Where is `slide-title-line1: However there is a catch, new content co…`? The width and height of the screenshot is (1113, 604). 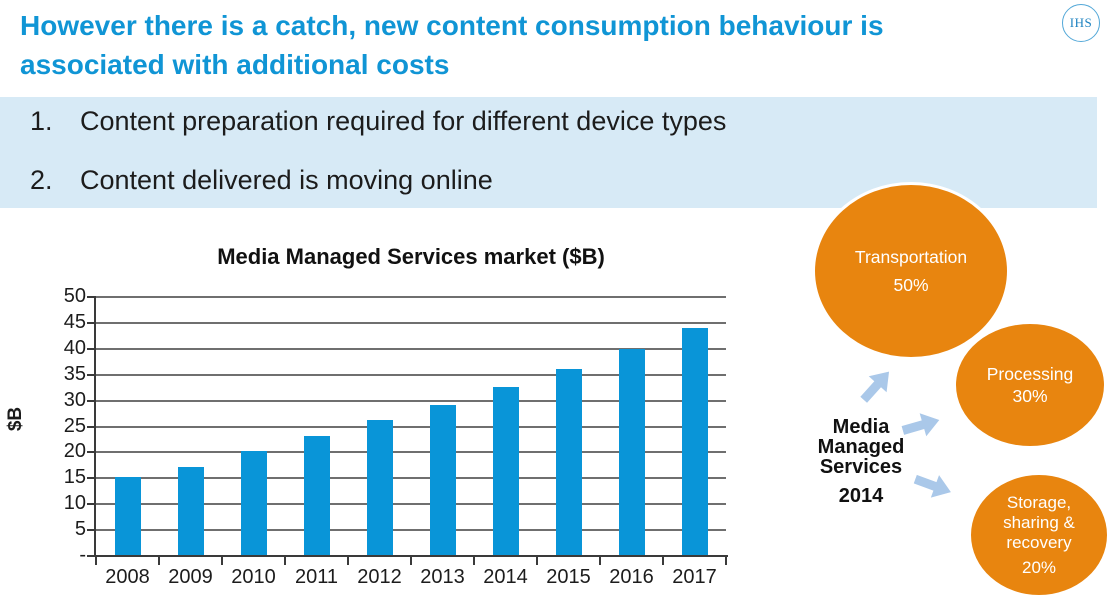 slide-title-line1: However there is a catch, new content co… is located at coordinates (452, 25).